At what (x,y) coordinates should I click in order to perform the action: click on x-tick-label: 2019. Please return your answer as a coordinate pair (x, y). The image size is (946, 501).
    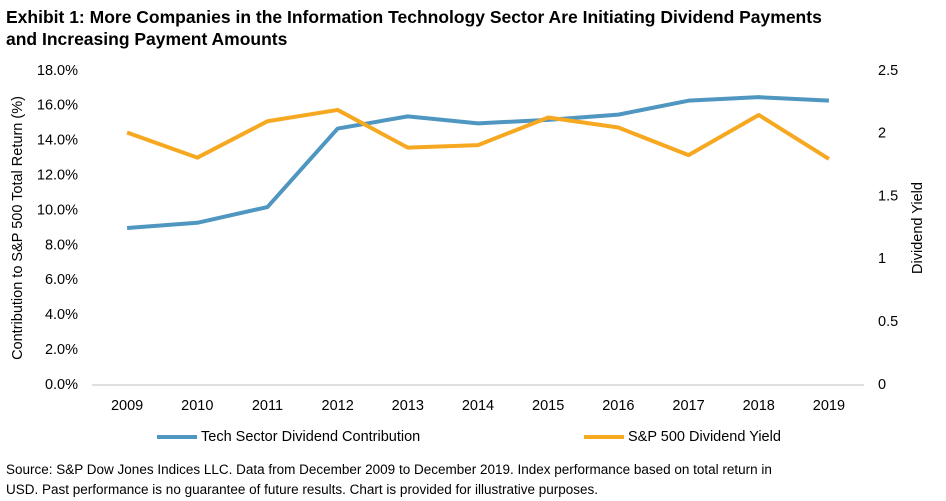
    Looking at the image, I should click on (829, 406).